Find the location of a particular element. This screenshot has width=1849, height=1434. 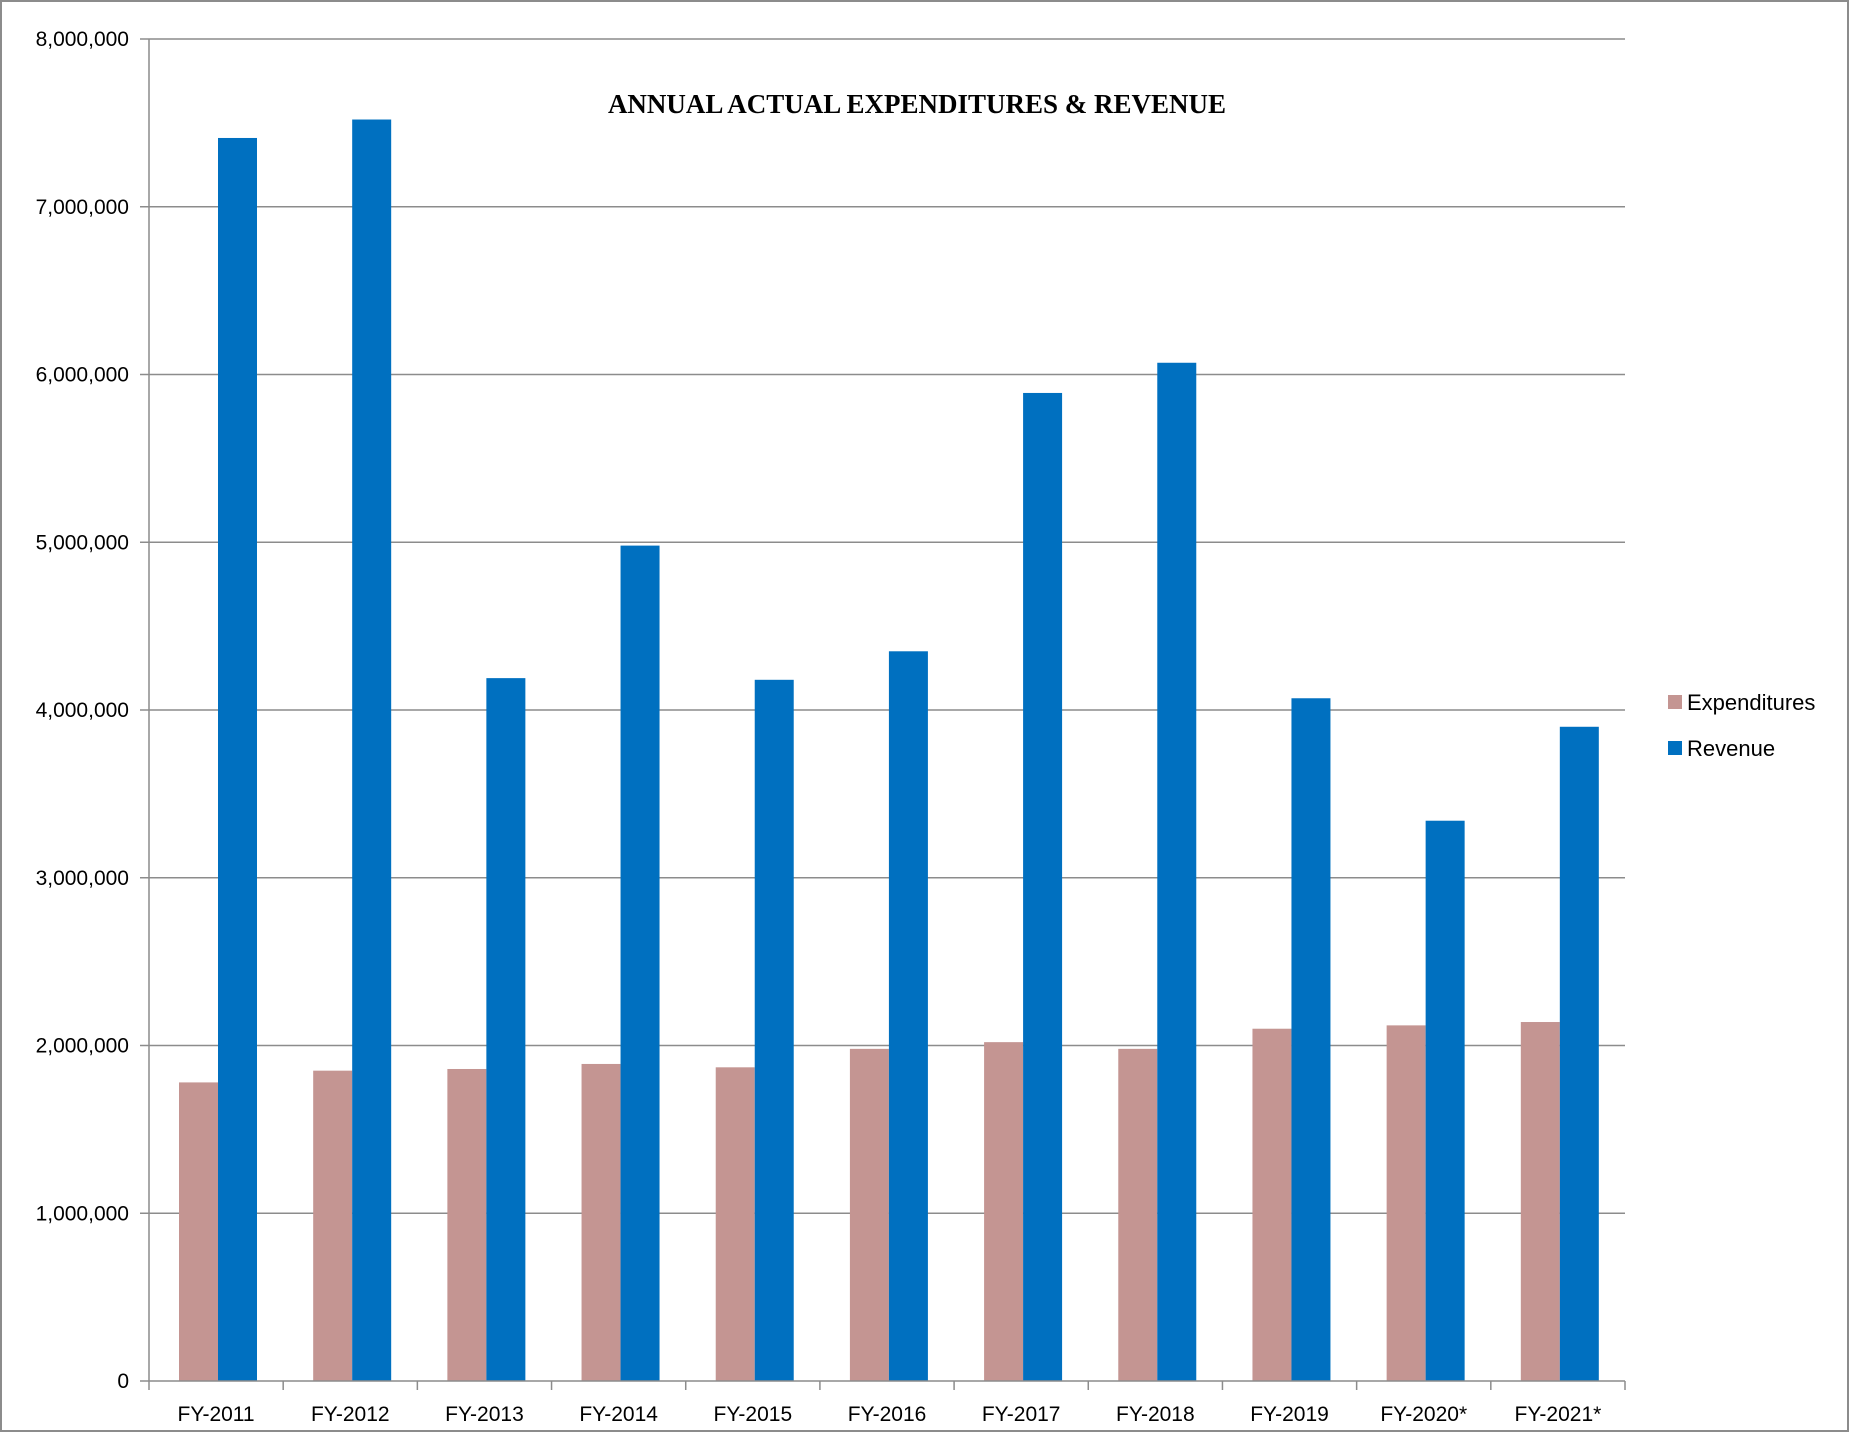

bar-expenditures-fy-2015 is located at coordinates (735, 1224).